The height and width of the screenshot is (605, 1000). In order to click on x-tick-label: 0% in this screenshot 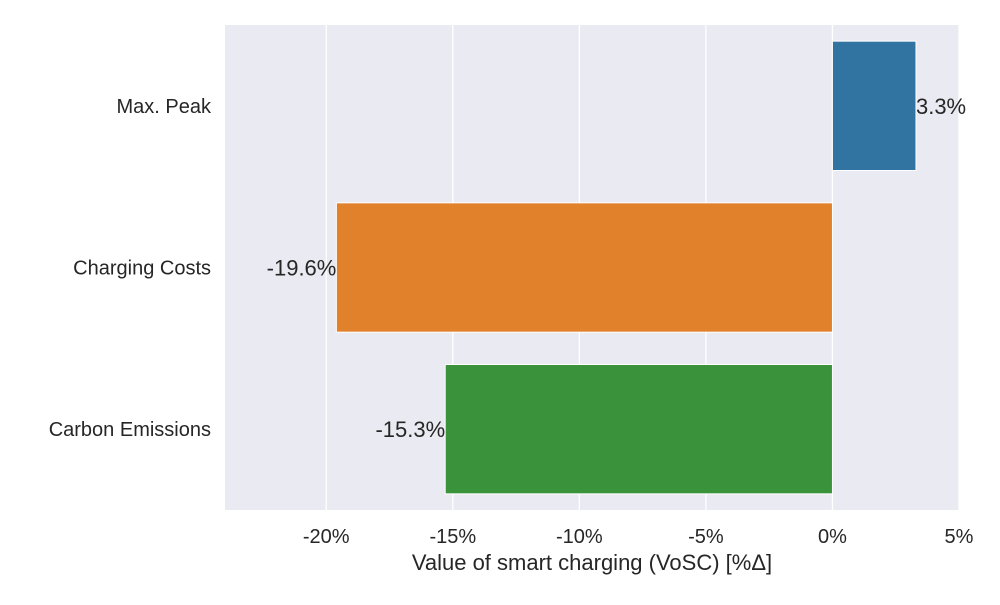, I will do `click(832, 537)`.